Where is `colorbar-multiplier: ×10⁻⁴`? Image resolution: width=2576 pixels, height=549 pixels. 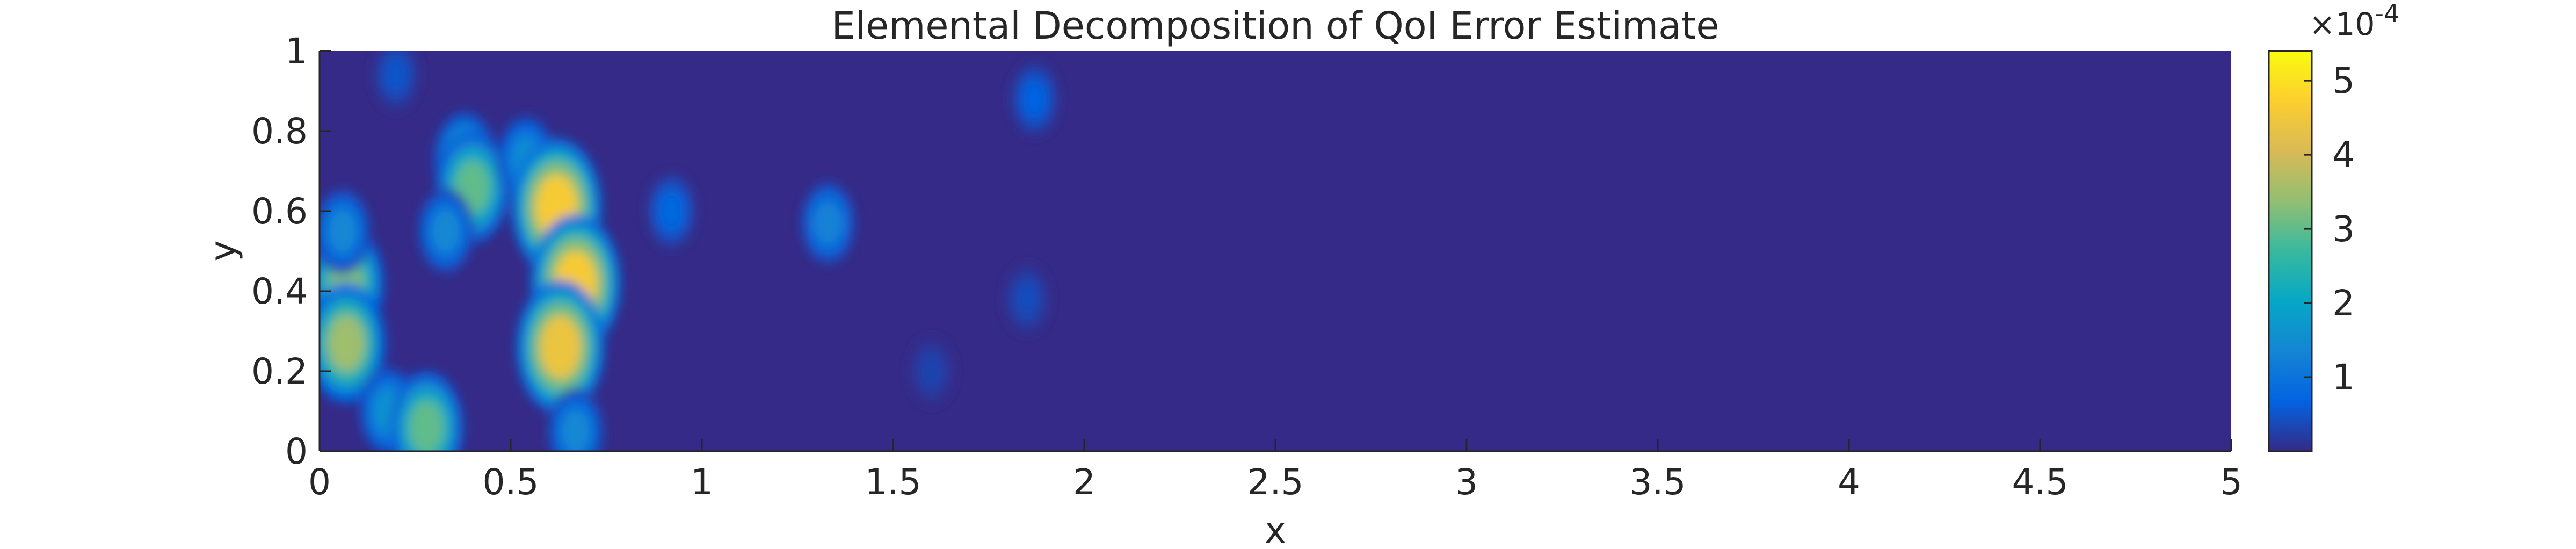 colorbar-multiplier: ×10⁻⁴ is located at coordinates (2354, 21).